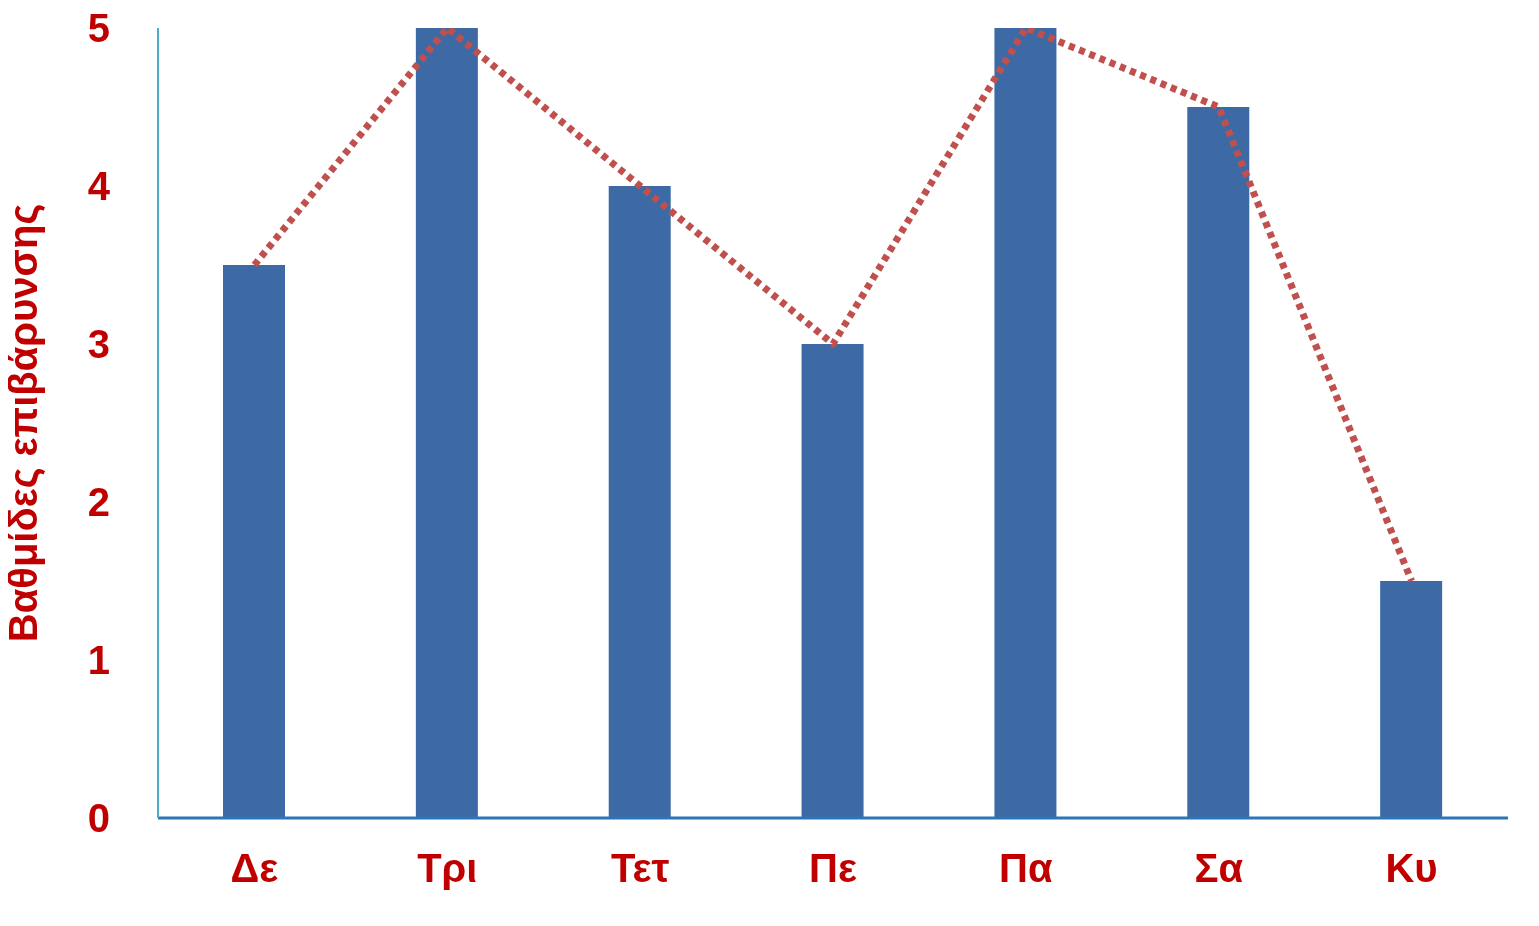 The width and height of the screenshot is (1539, 926). I want to click on y-tick-label: 2, so click(98, 502).